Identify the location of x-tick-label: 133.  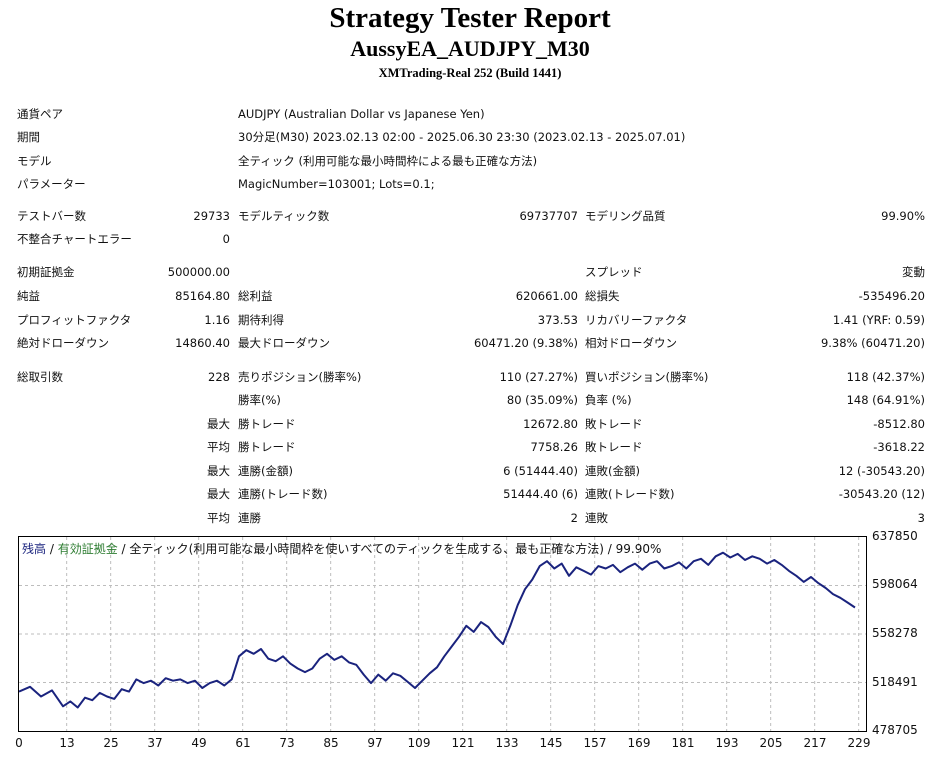
(507, 743).